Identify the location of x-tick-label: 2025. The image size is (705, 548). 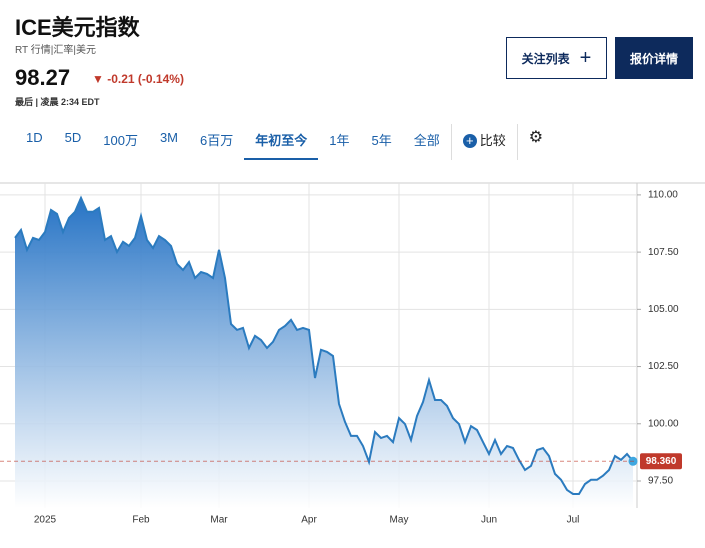
(45, 520).